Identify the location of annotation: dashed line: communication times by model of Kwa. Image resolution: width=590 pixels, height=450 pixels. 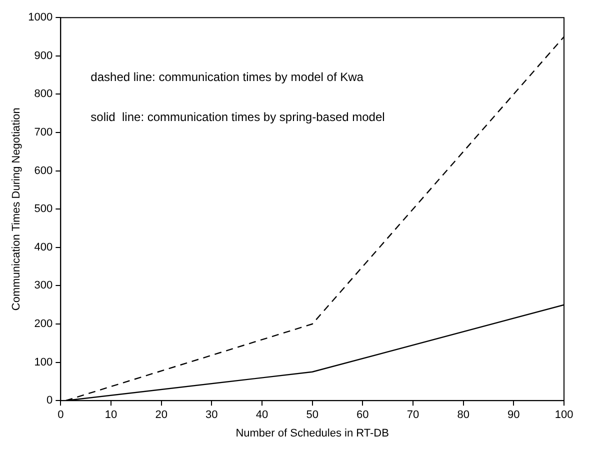
(227, 77).